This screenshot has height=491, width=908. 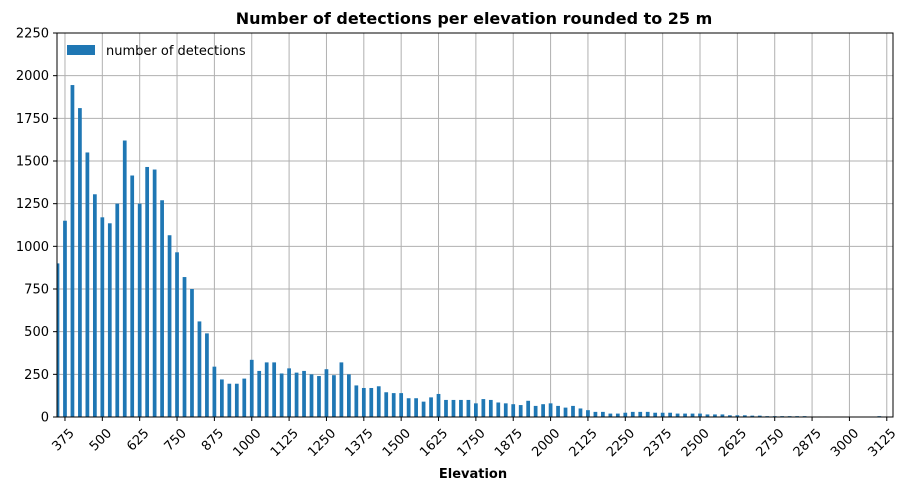 What do you see at coordinates (573, 411) in the screenshot?
I see `bar-2075` at bounding box center [573, 411].